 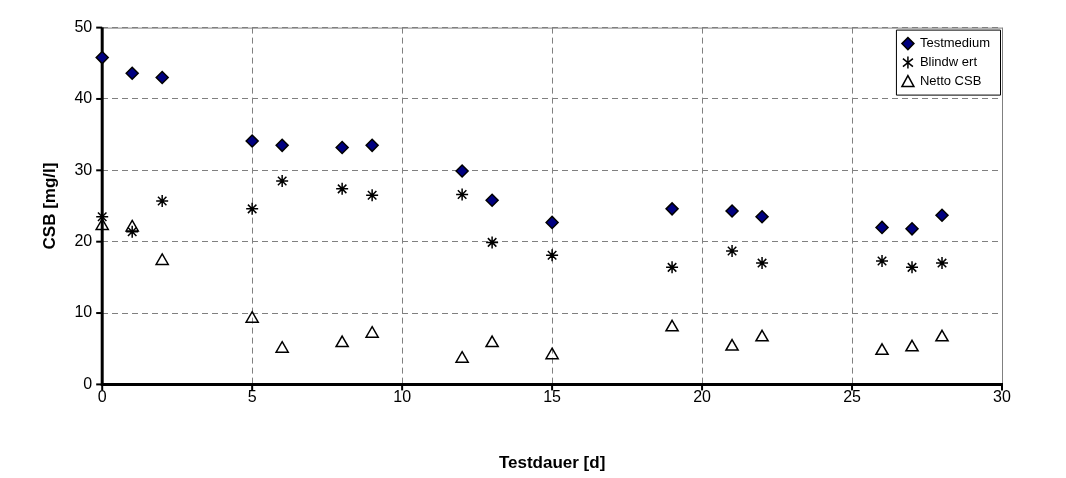 What do you see at coordinates (102, 397) in the screenshot?
I see `x-tick-label: 0` at bounding box center [102, 397].